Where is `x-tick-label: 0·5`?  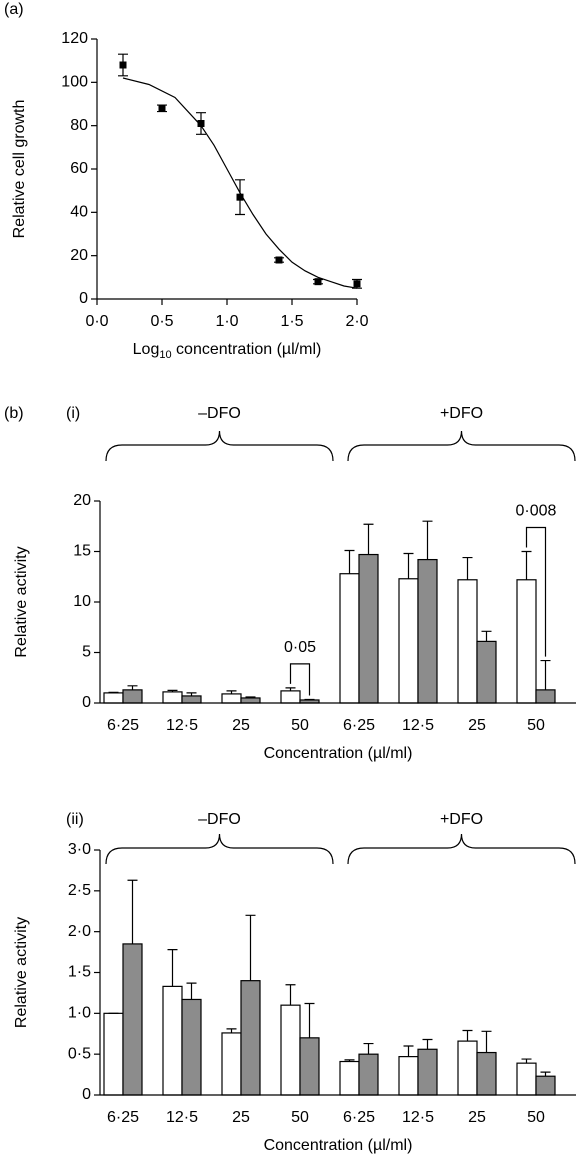 x-tick-label: 0·5 is located at coordinates (161, 321).